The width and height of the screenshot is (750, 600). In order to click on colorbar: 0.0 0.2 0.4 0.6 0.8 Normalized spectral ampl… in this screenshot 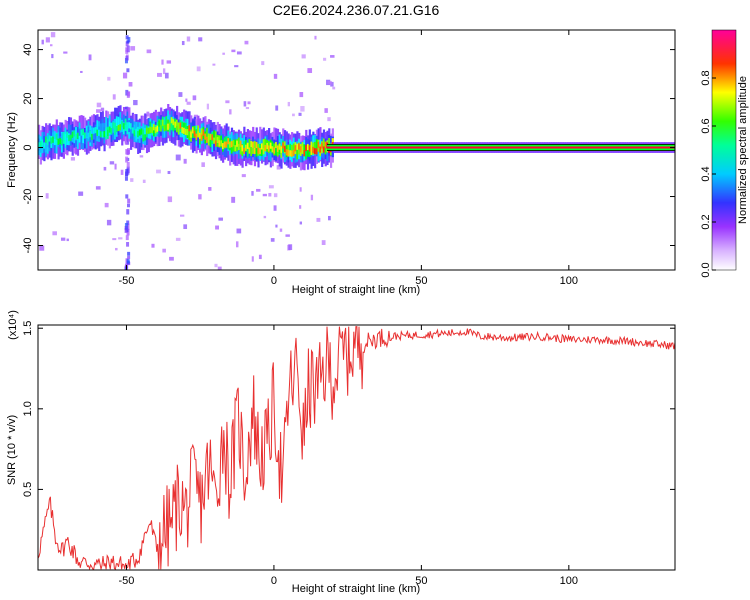, I will do `click(724, 153)`.